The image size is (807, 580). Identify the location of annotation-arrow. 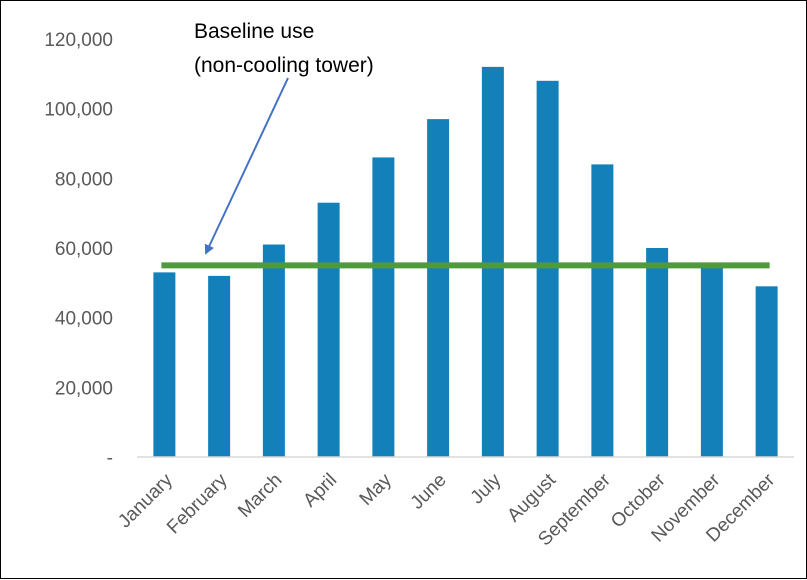
(246, 166).